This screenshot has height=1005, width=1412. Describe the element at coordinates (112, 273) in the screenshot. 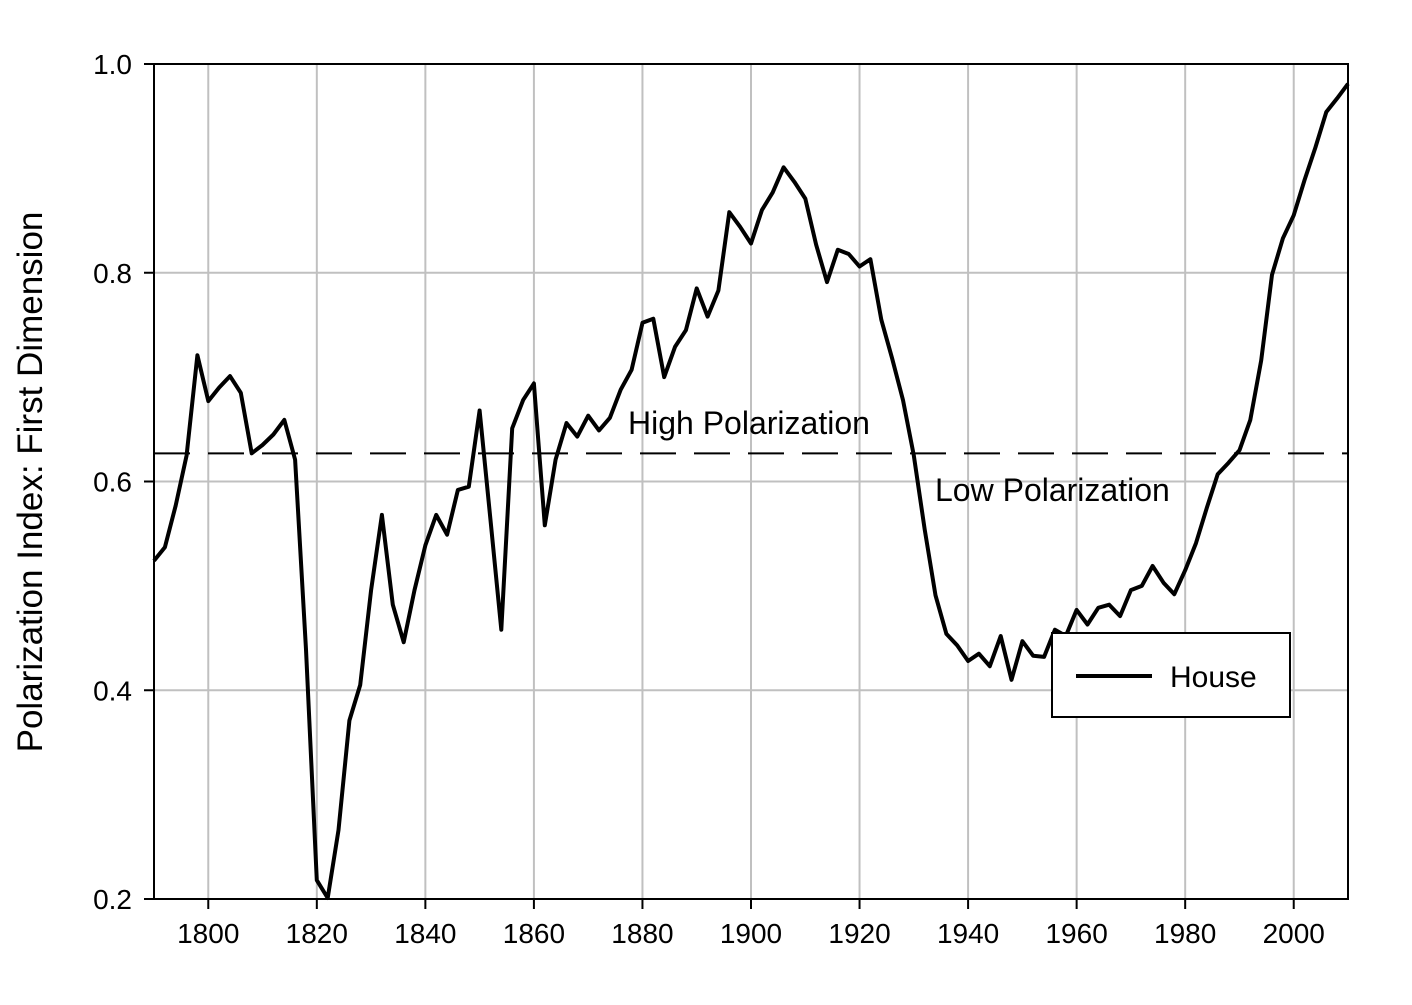

I see `y-tick-label: 0.8` at that location.